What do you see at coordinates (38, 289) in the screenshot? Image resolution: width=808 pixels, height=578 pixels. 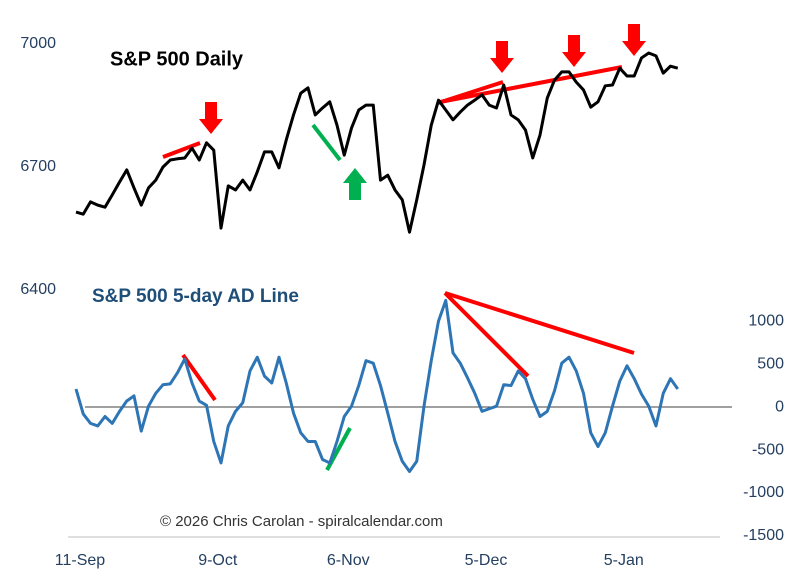 I see `y-tick-label: 6400` at bounding box center [38, 289].